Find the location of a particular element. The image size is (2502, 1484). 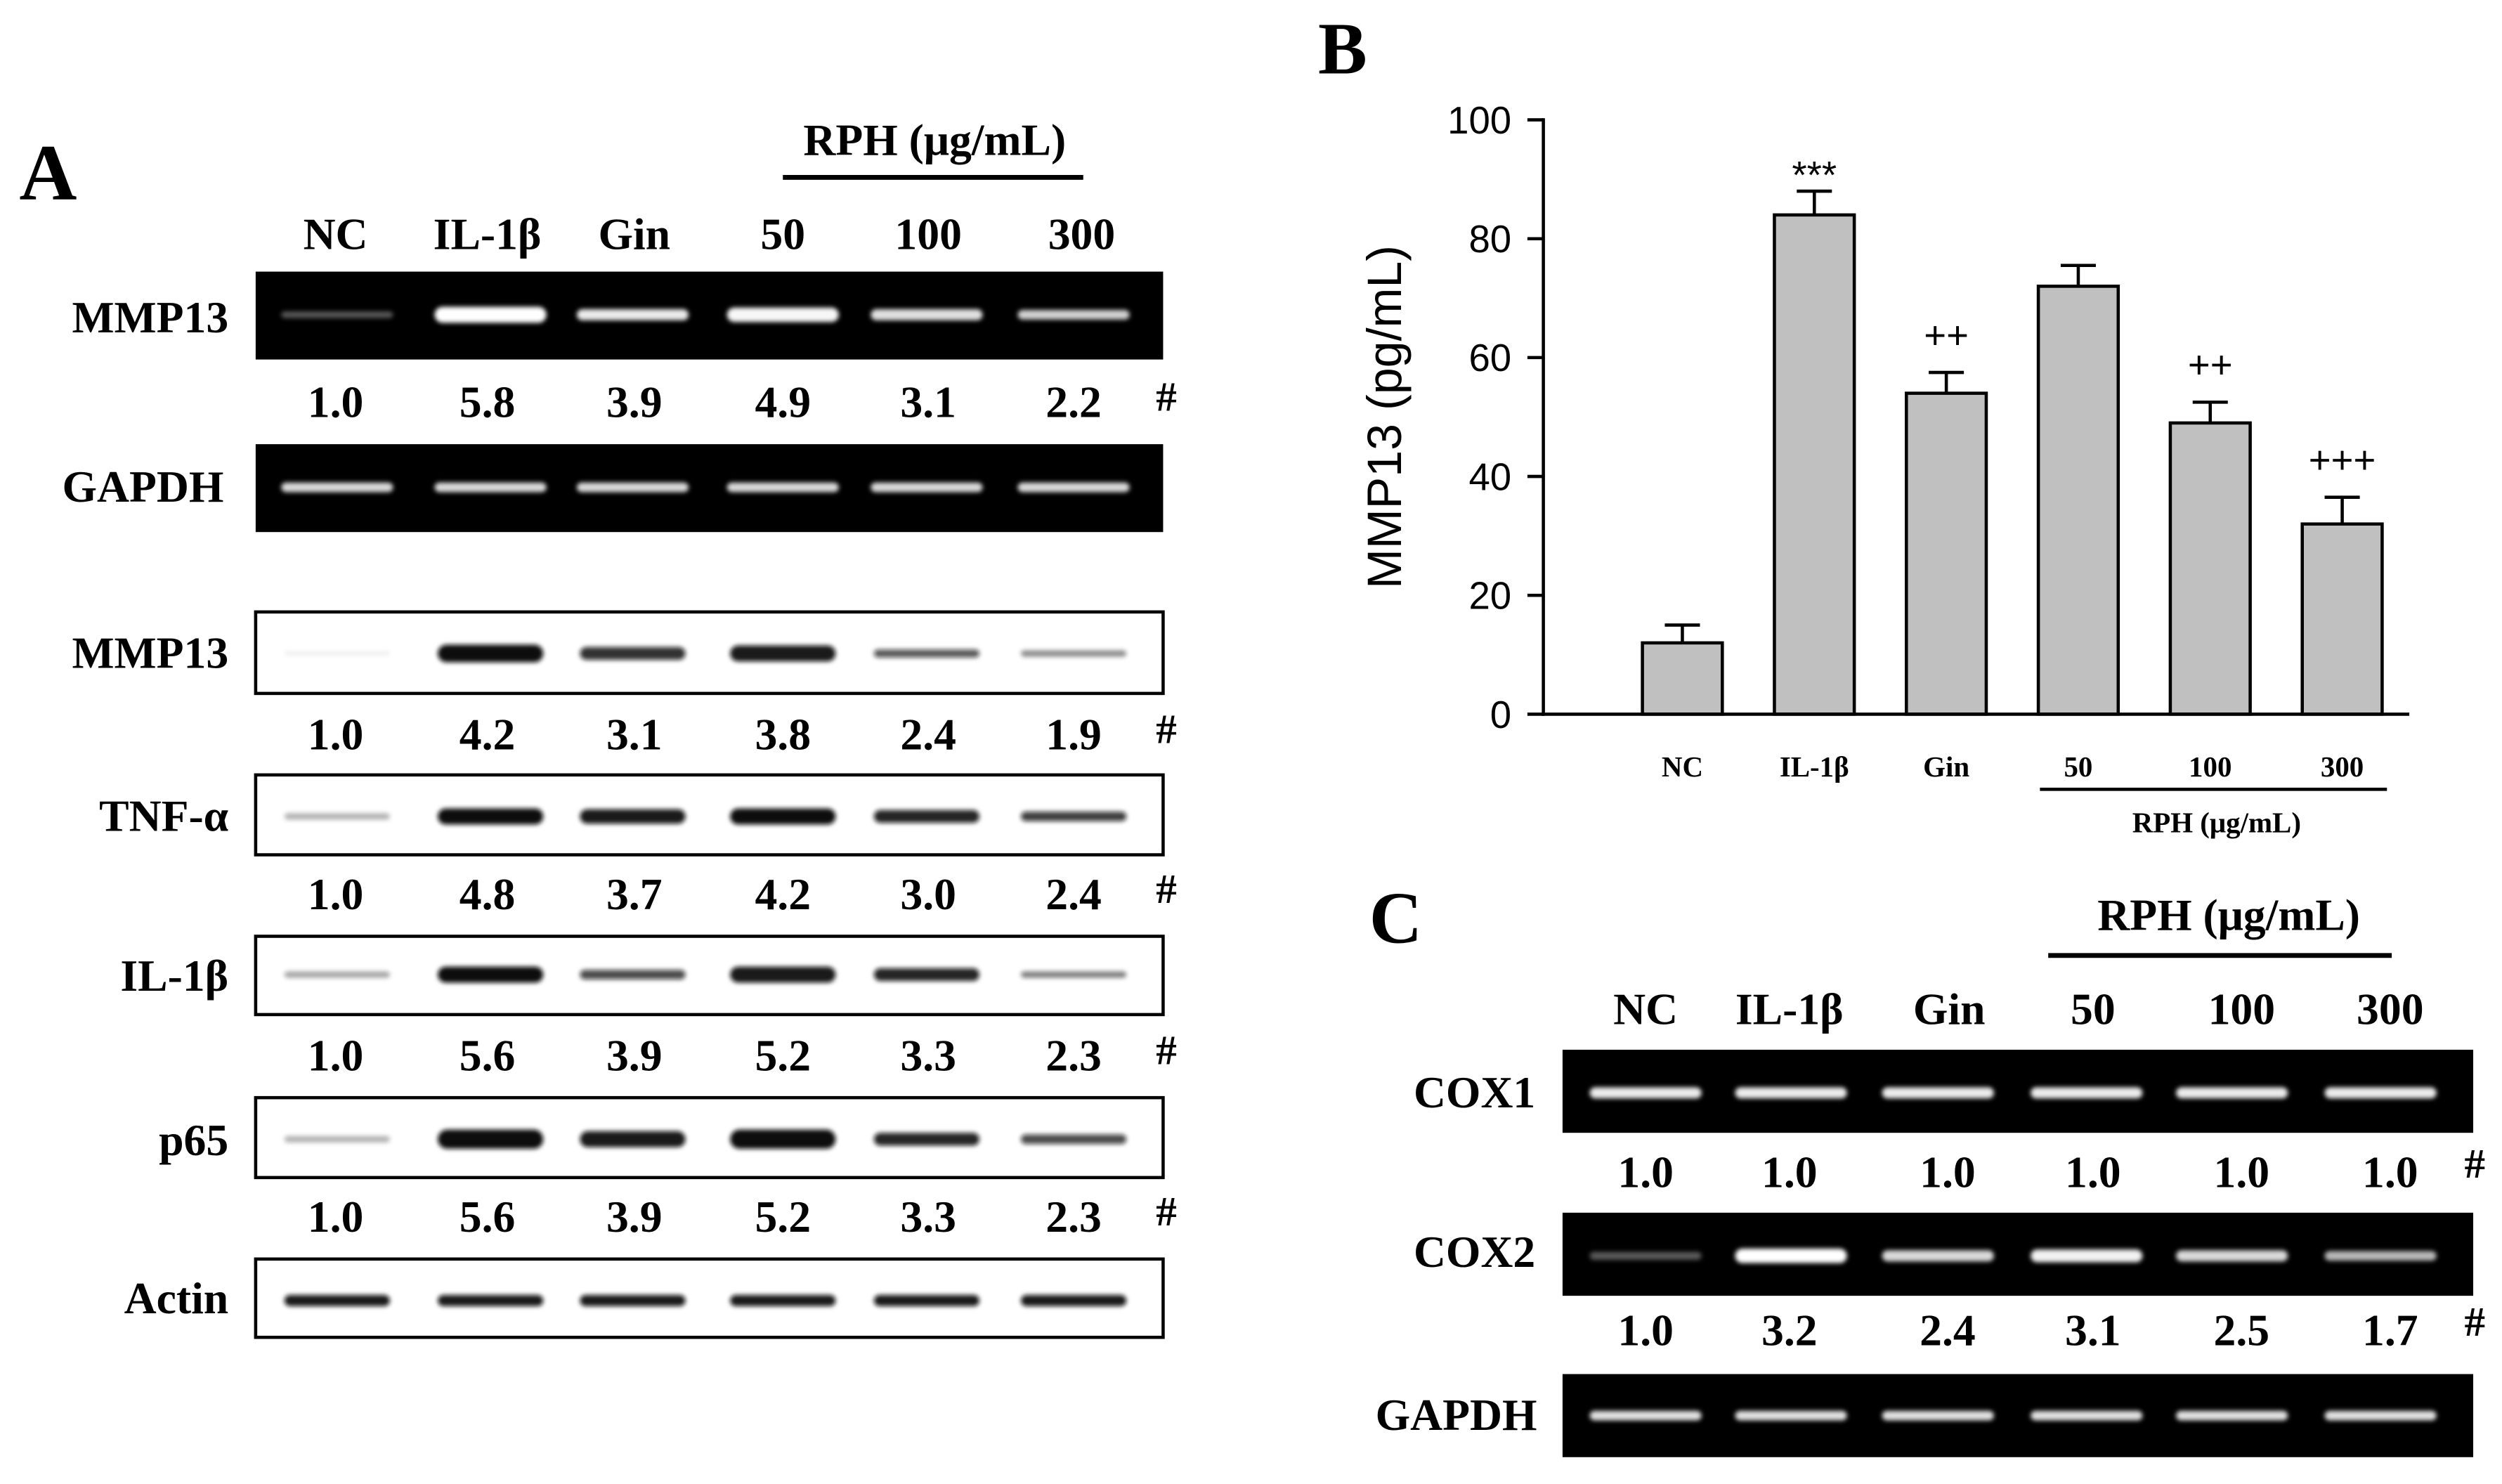

ratio-row-mmp13-gel: 1.0 5.8 3.9 4.9 3.1 2.2 # is located at coordinates (742, 400).